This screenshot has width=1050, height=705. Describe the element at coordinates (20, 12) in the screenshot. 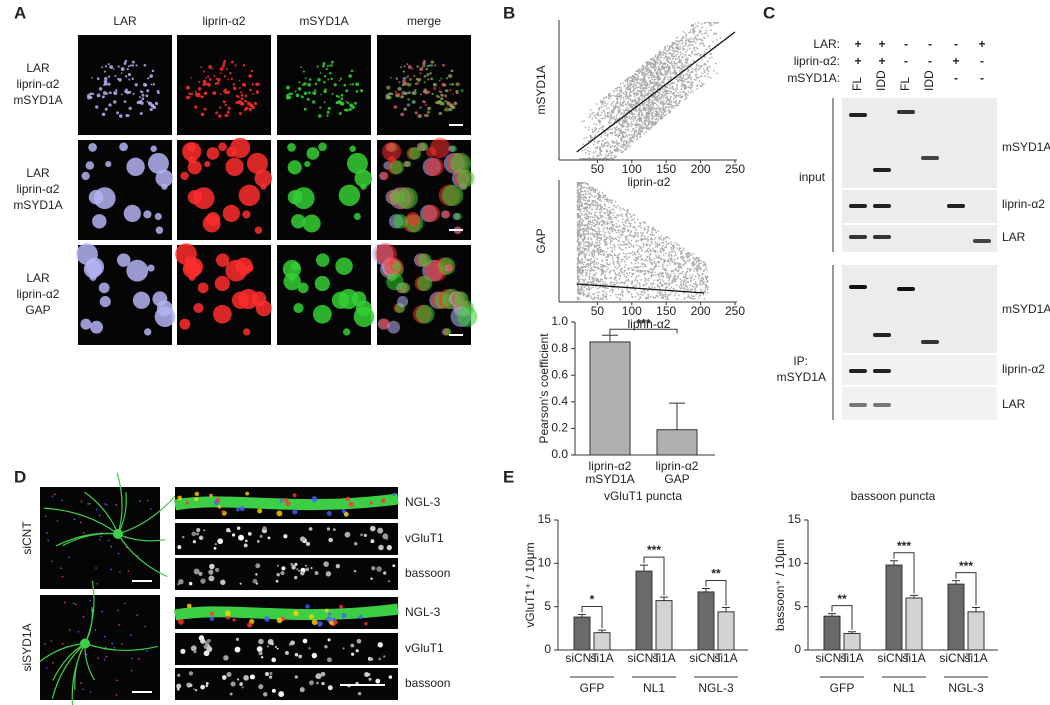

I see `panel-letter: A` at that location.